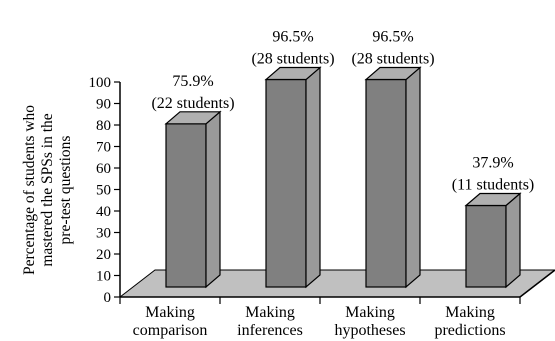 This screenshot has width=555, height=341. Describe the element at coordinates (537, 283) in the screenshot. I see `x-axis-depth-line` at that location.